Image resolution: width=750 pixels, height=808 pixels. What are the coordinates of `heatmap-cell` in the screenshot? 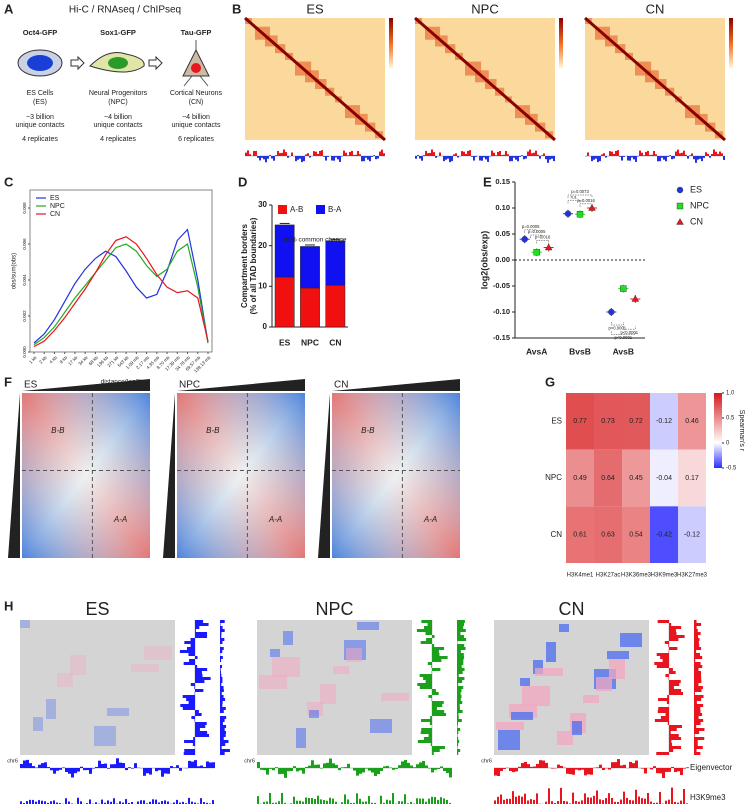 It's located at (692, 534).